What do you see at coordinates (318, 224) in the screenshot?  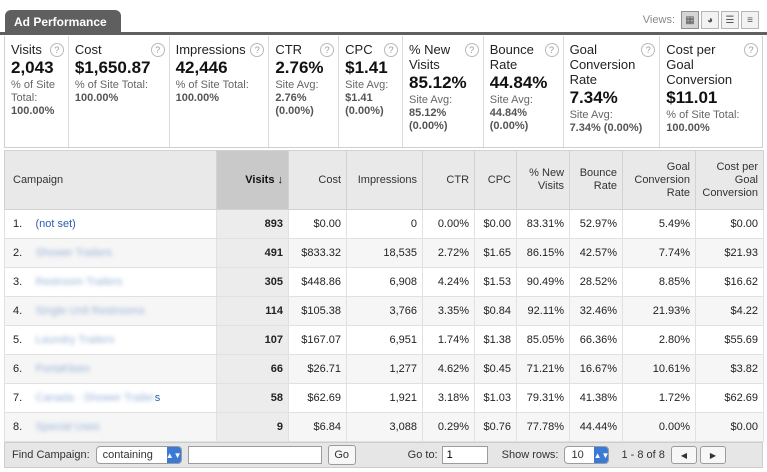 I see `cell-cost: $0.00` at bounding box center [318, 224].